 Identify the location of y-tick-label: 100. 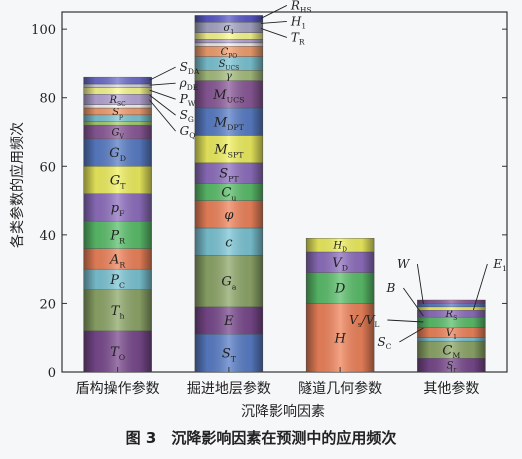
(43, 30).